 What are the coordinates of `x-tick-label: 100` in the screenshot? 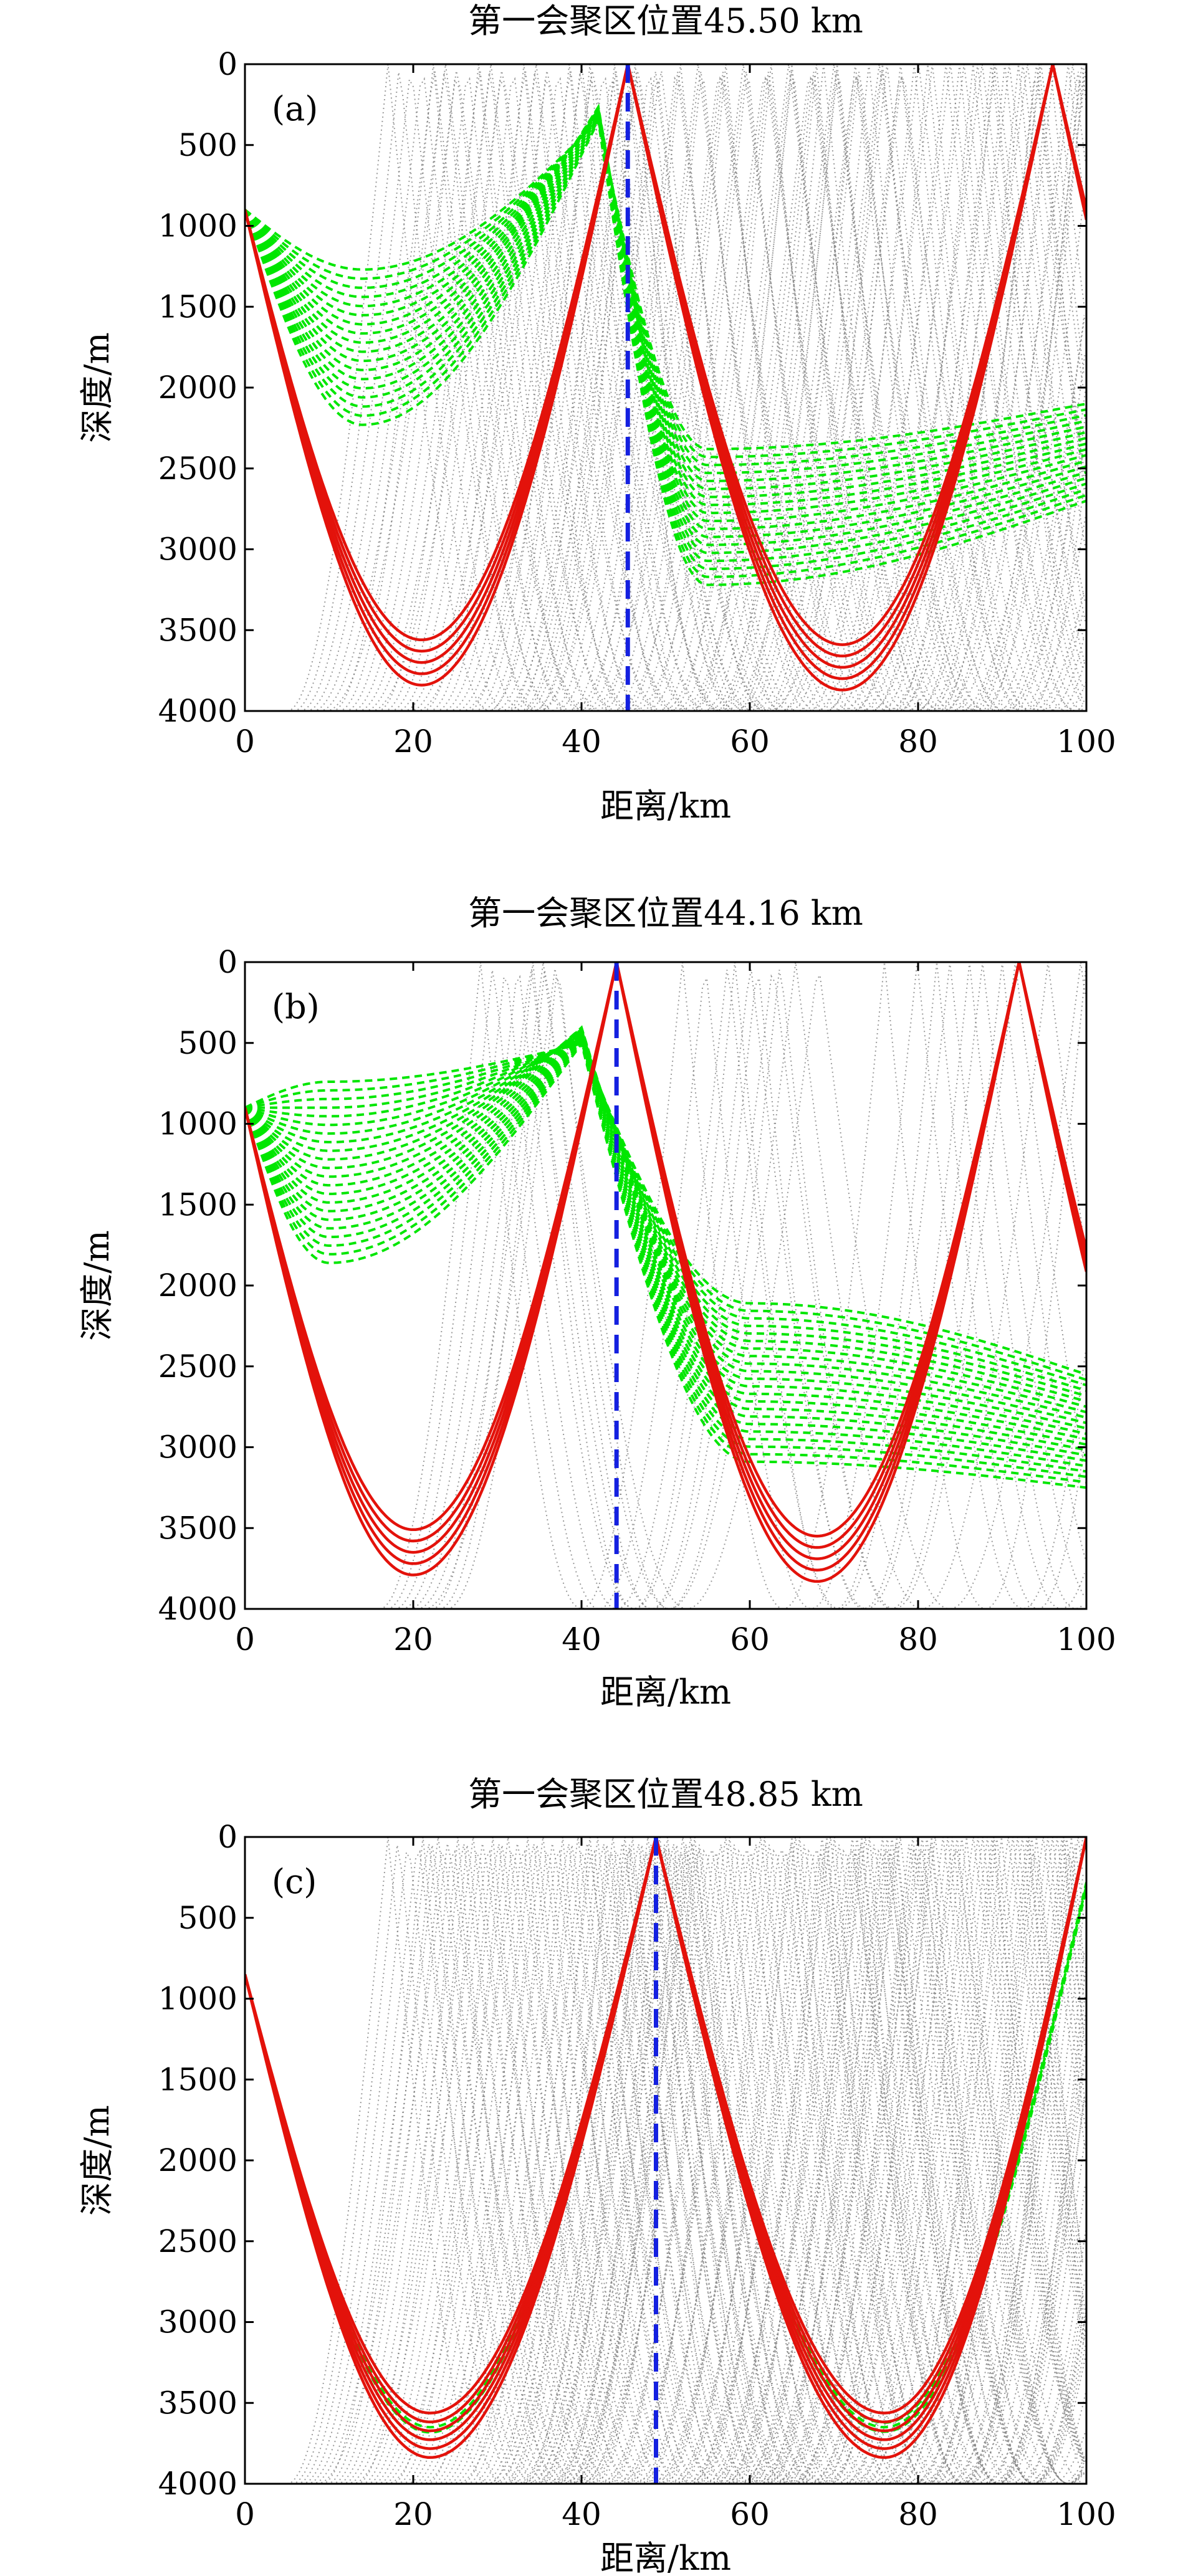 It's located at (1086, 2514).